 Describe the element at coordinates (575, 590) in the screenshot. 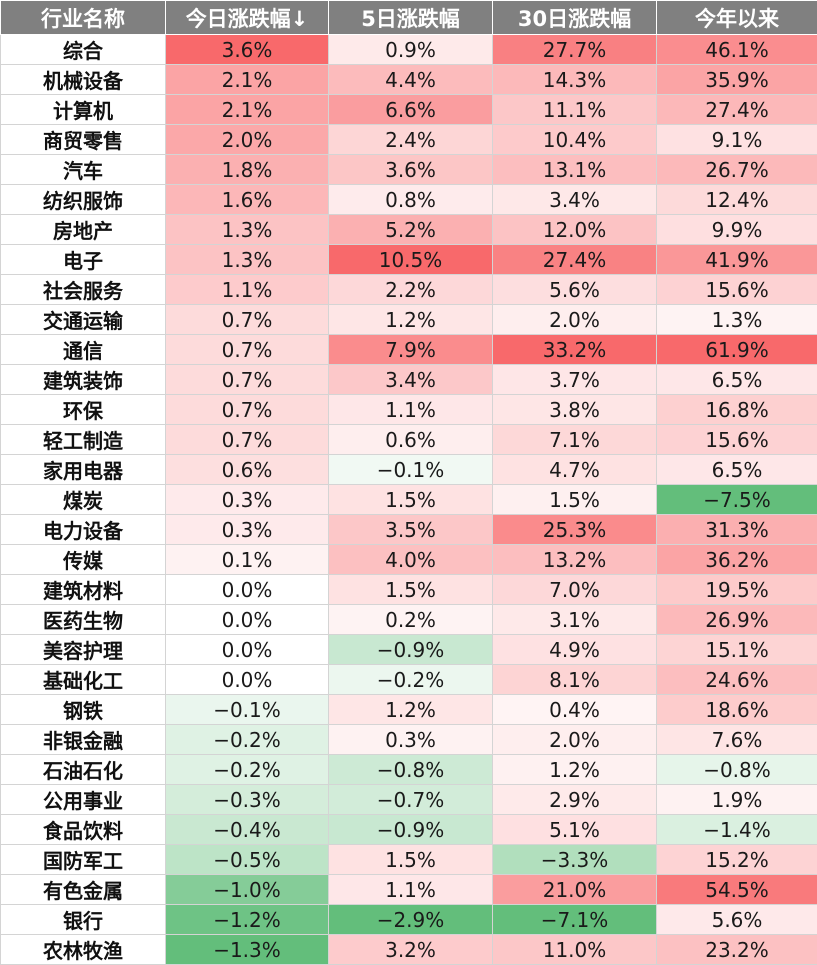

I see `cell-30day-change: 7.0%` at that location.